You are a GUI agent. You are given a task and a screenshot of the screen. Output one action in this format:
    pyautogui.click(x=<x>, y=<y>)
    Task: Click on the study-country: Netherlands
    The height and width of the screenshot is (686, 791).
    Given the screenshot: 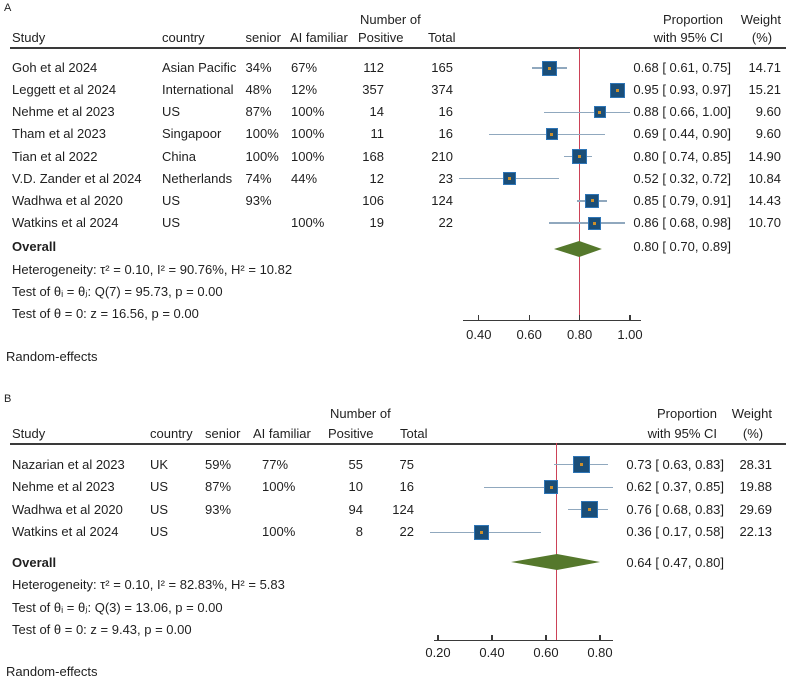 What is the action you would take?
    pyautogui.click(x=197, y=178)
    